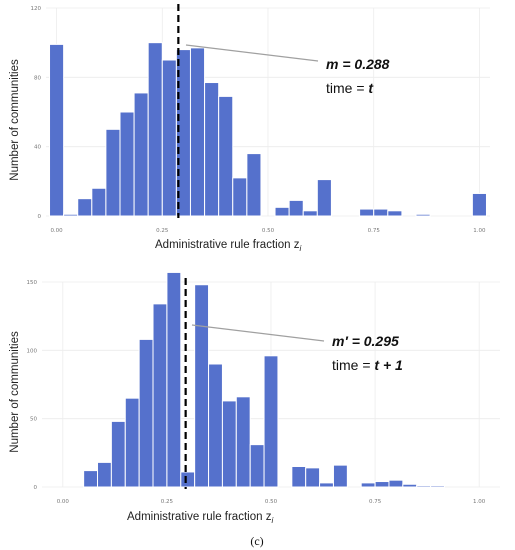 This screenshot has width=515, height=550. What do you see at coordinates (32, 351) in the screenshot?
I see `y-tick-label: 100` at bounding box center [32, 351].